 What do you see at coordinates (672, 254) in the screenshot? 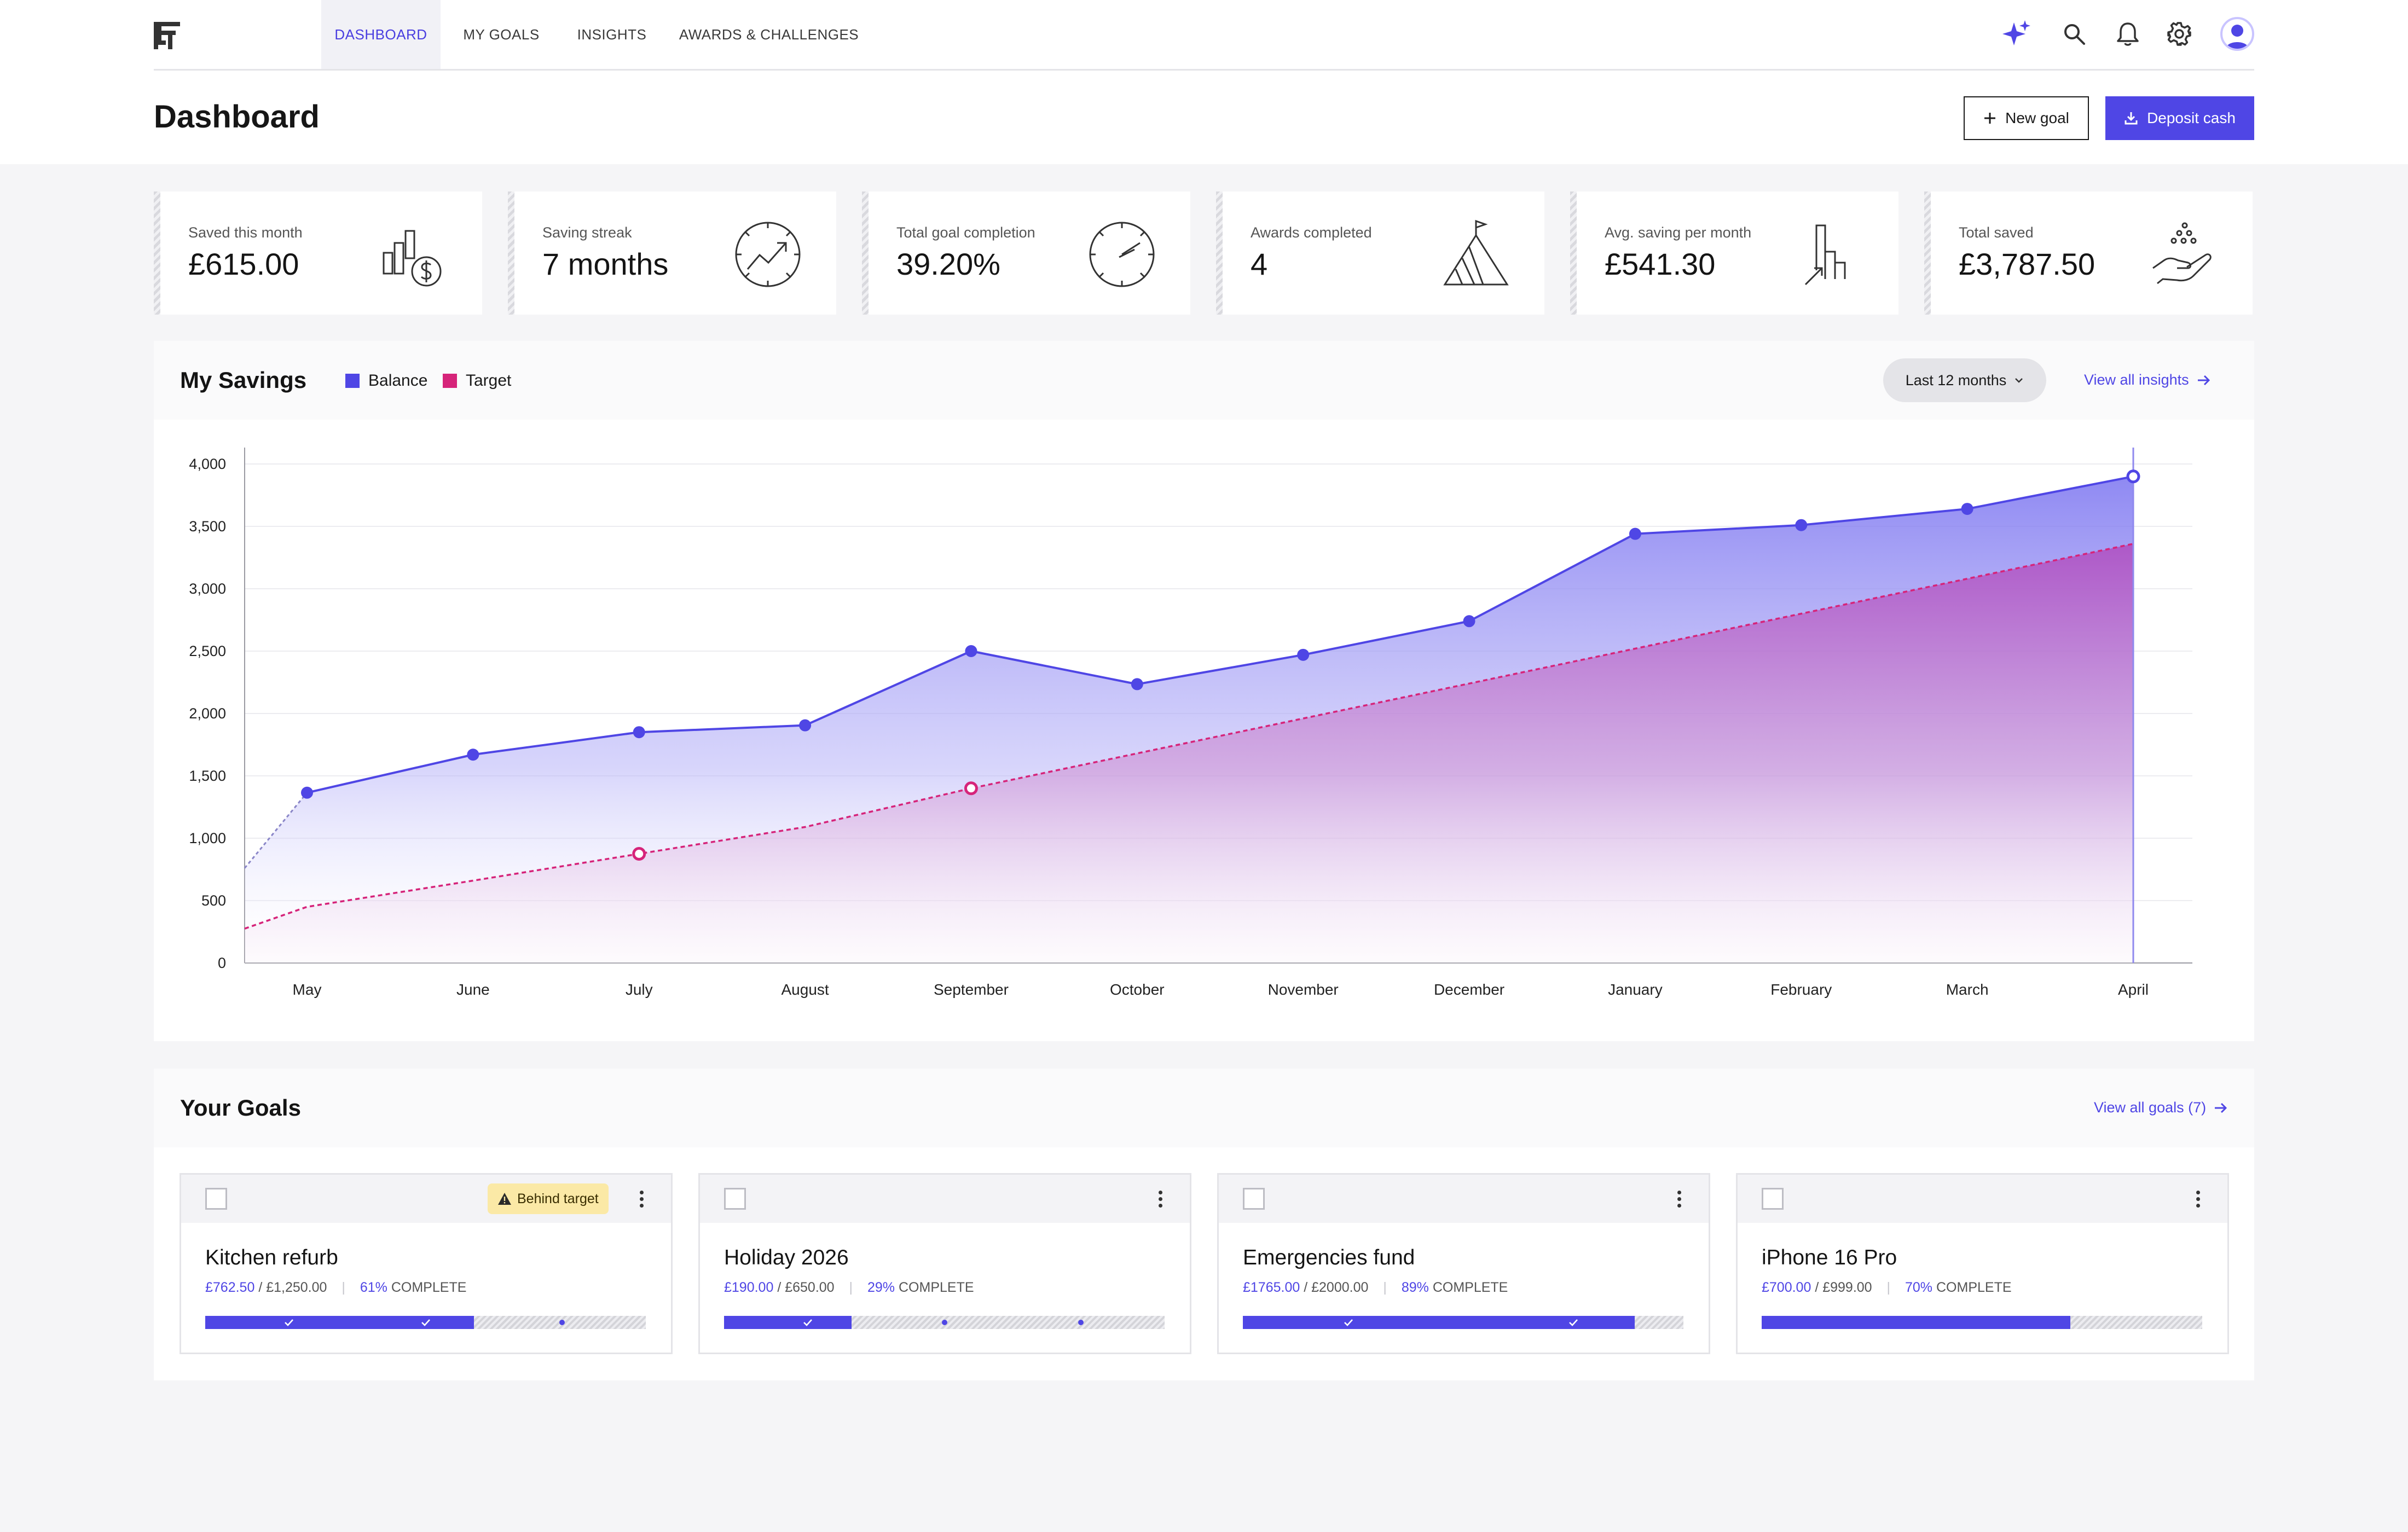
I see `stat-card-saving-streak: Saving streak 7 months` at bounding box center [672, 254].